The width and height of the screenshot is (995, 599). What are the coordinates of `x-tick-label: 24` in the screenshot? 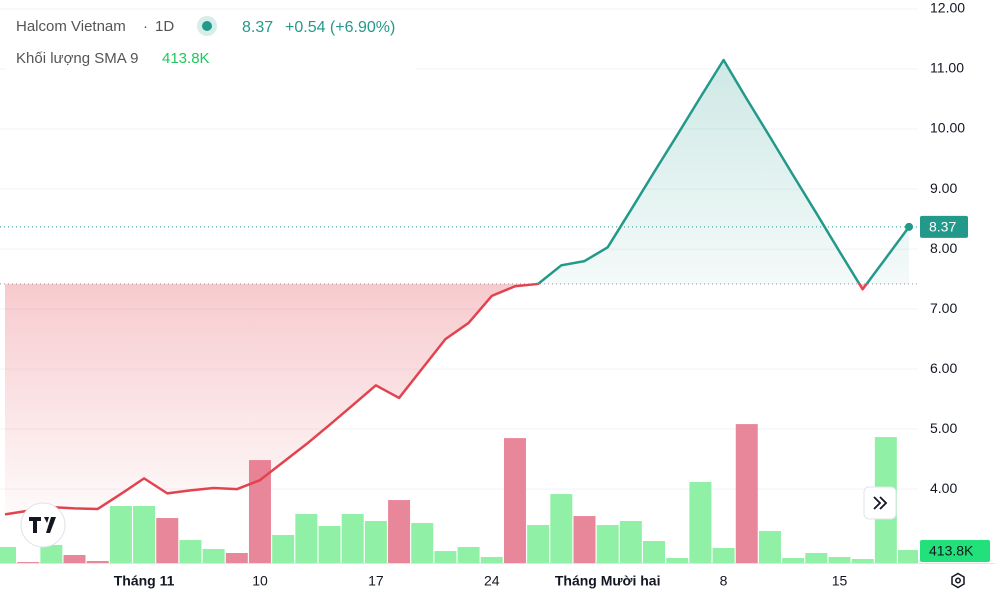 It's located at (492, 581).